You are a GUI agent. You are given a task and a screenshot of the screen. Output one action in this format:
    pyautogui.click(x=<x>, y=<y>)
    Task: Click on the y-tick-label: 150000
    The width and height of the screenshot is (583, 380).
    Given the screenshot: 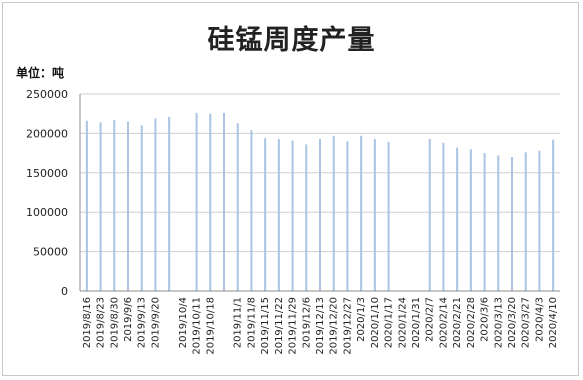 What is the action you would take?
    pyautogui.click(x=47, y=173)
    